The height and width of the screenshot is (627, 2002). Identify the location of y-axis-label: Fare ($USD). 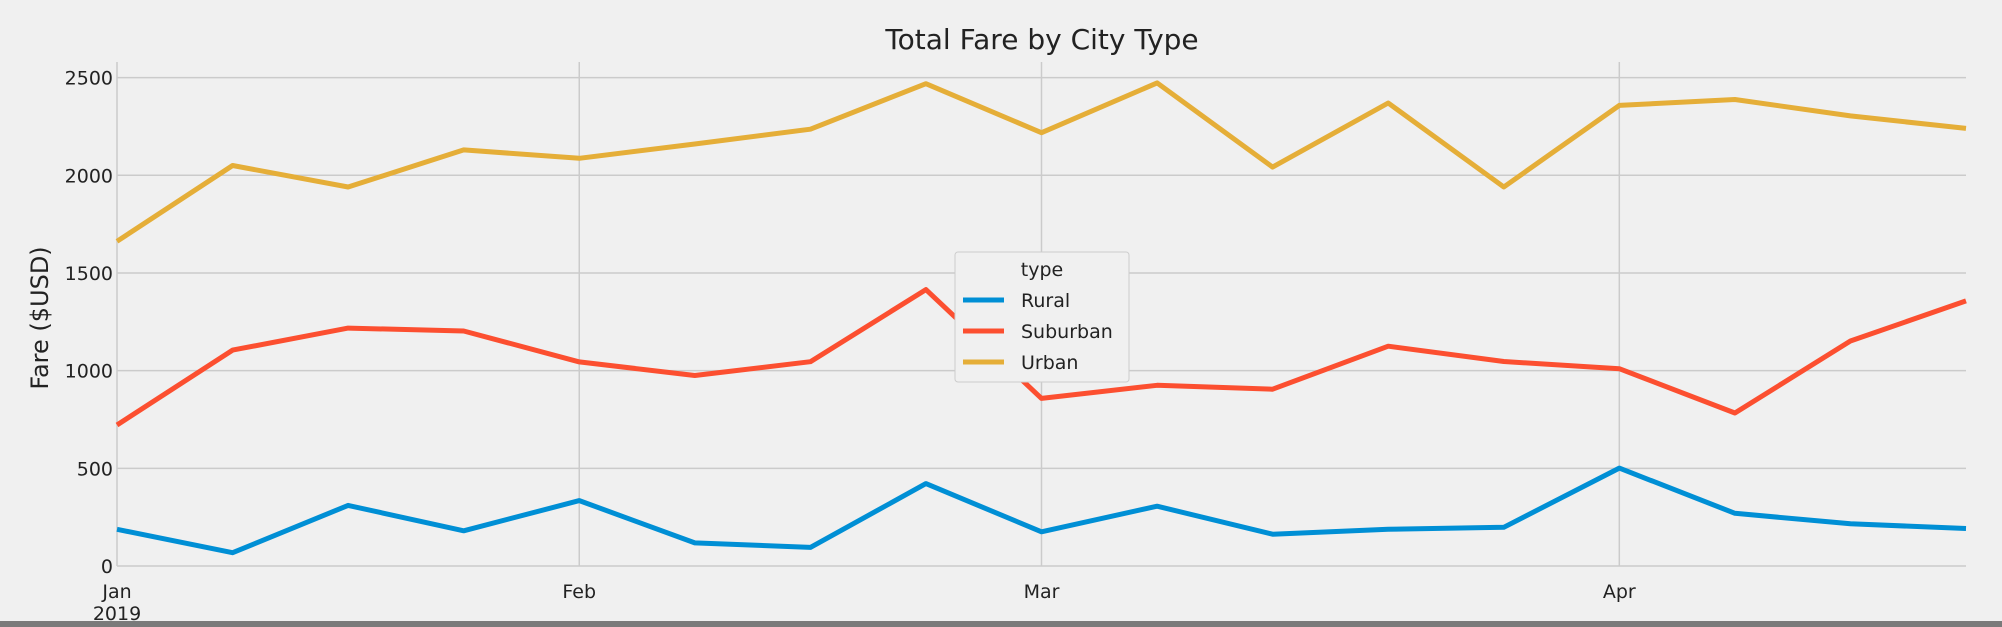
(40, 317).